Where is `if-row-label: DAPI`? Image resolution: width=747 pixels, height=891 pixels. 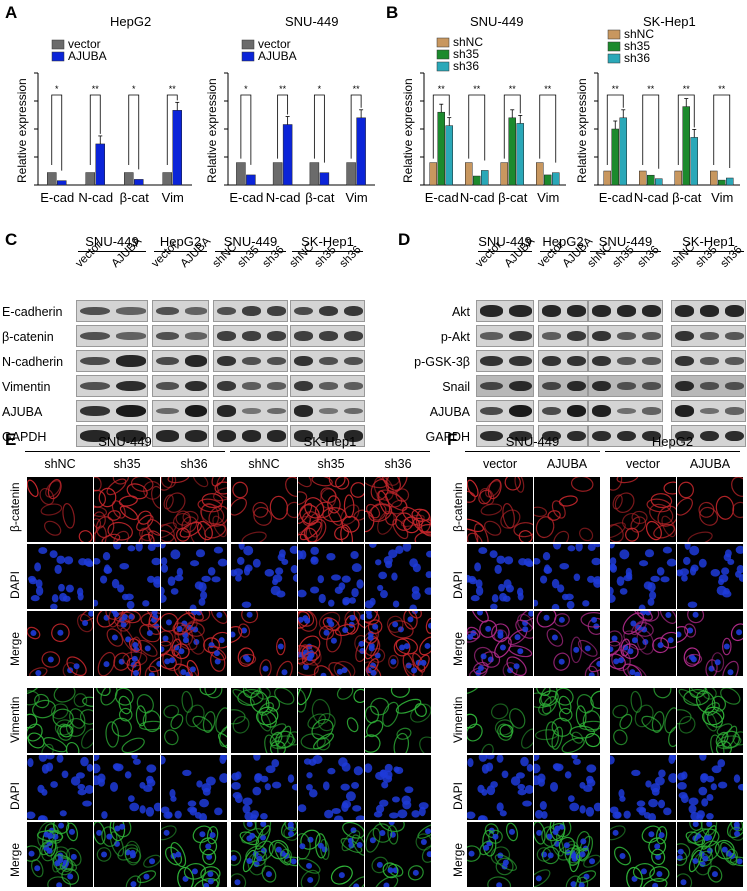 if-row-label: DAPI is located at coordinates (15, 795).